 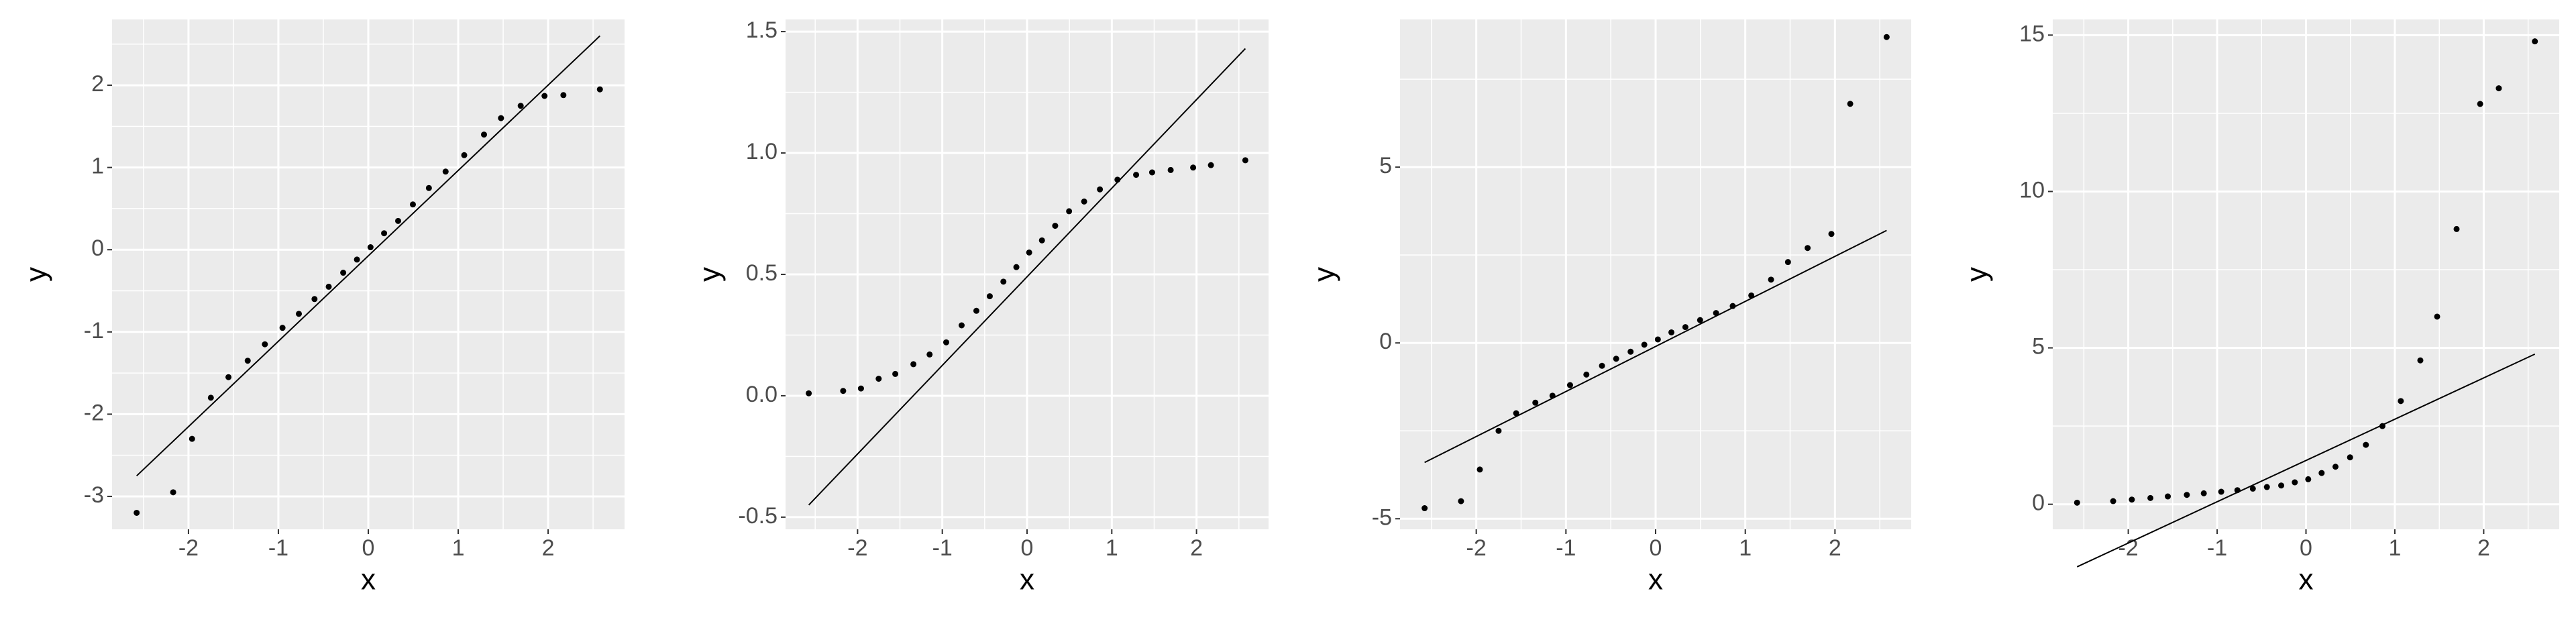 What do you see at coordinates (1382, 517) in the screenshot?
I see `y-tick-label: -5` at bounding box center [1382, 517].